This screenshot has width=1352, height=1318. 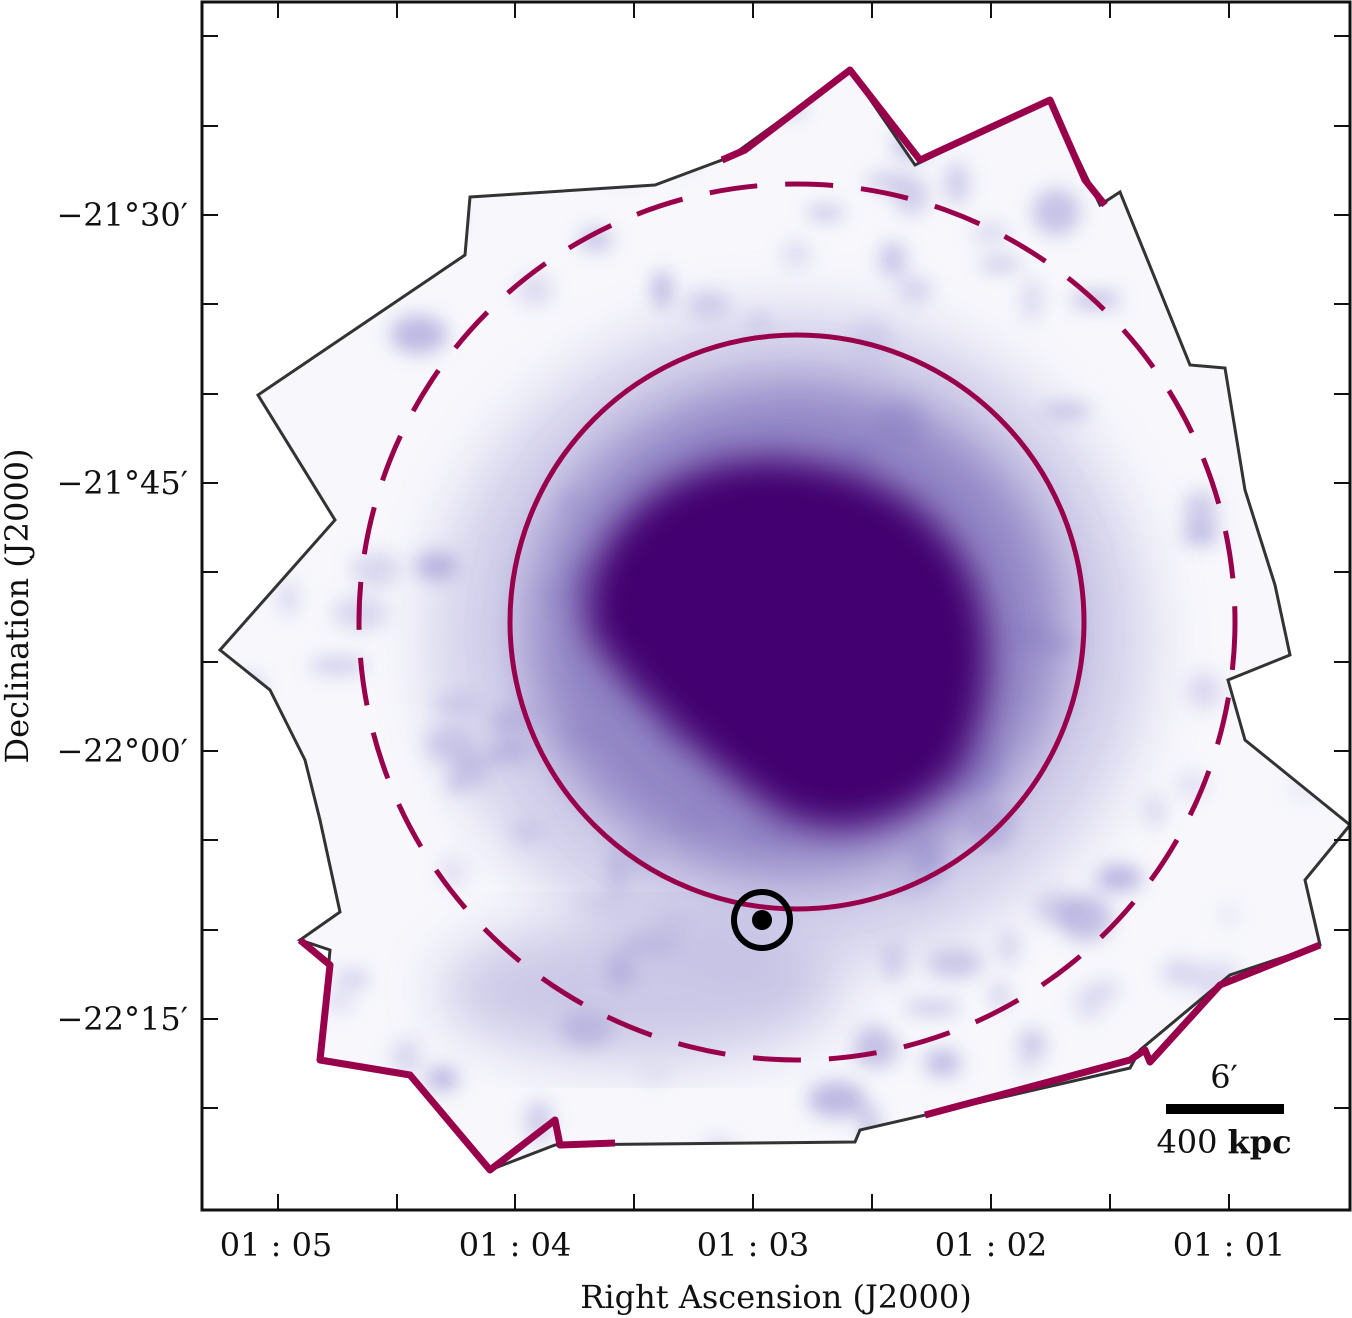 I want to click on region-edge-bottom-right, so click(x=1123, y=1030).